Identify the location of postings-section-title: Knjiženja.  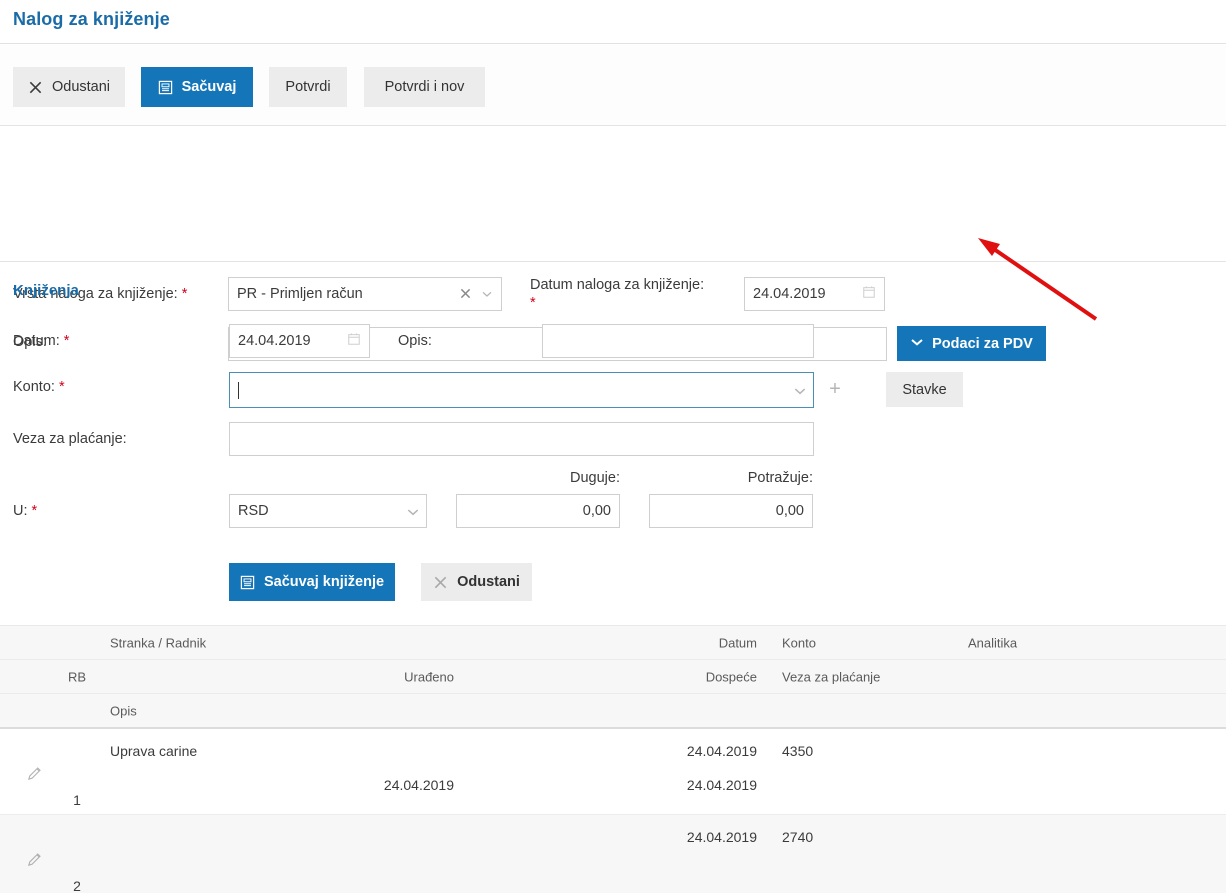
(46, 290).